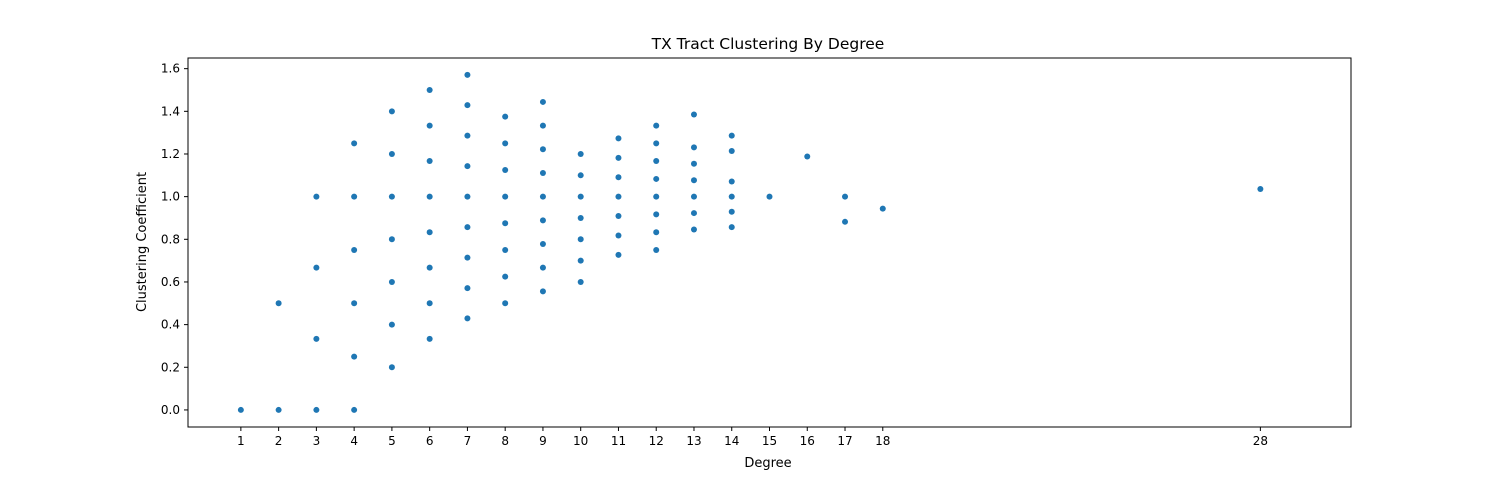 The width and height of the screenshot is (1500, 480). Describe the element at coordinates (882, 441) in the screenshot. I see `x-tick-label: 18` at that location.